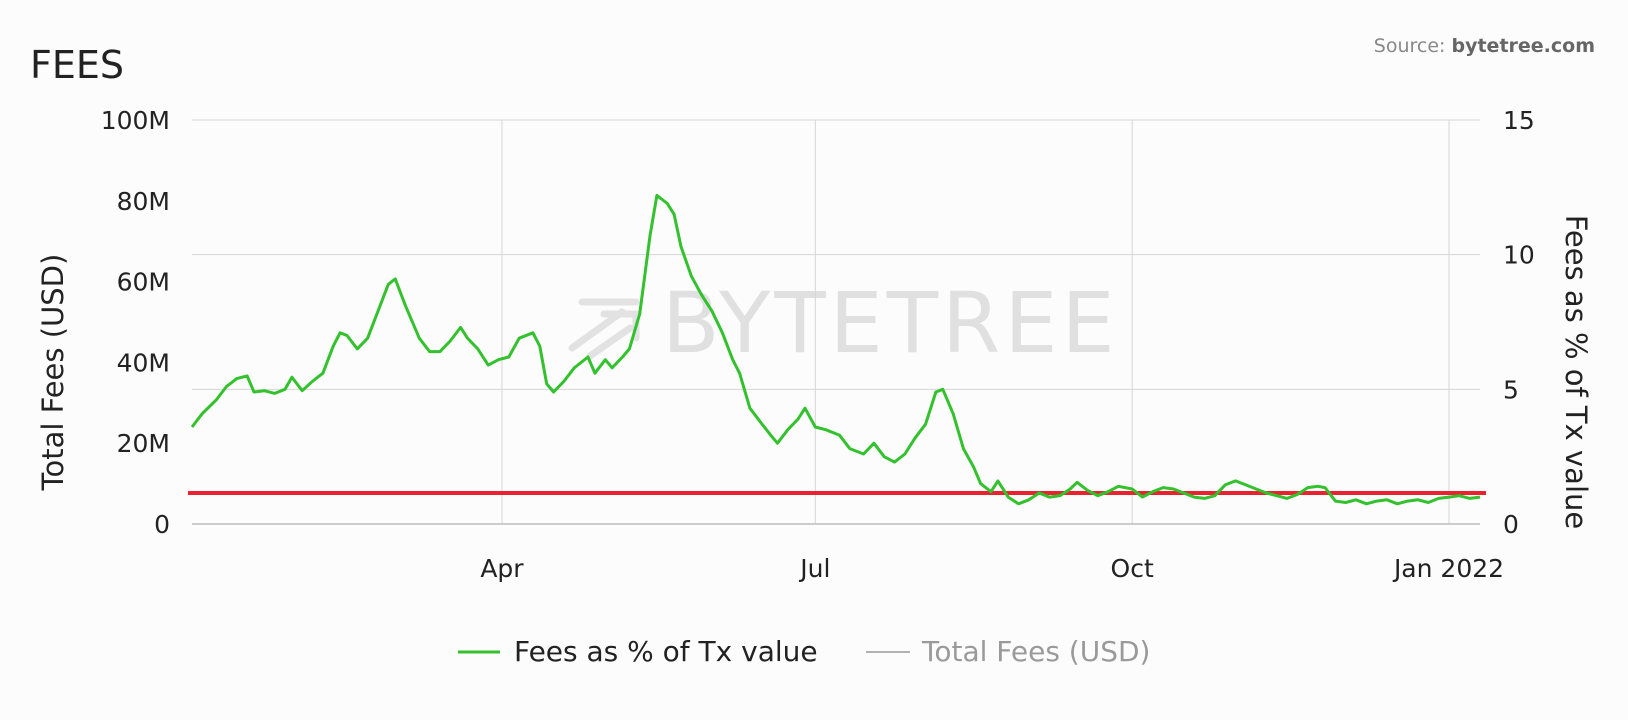 The height and width of the screenshot is (720, 1628). I want to click on x-tick-label-2: Oct, so click(1132, 568).